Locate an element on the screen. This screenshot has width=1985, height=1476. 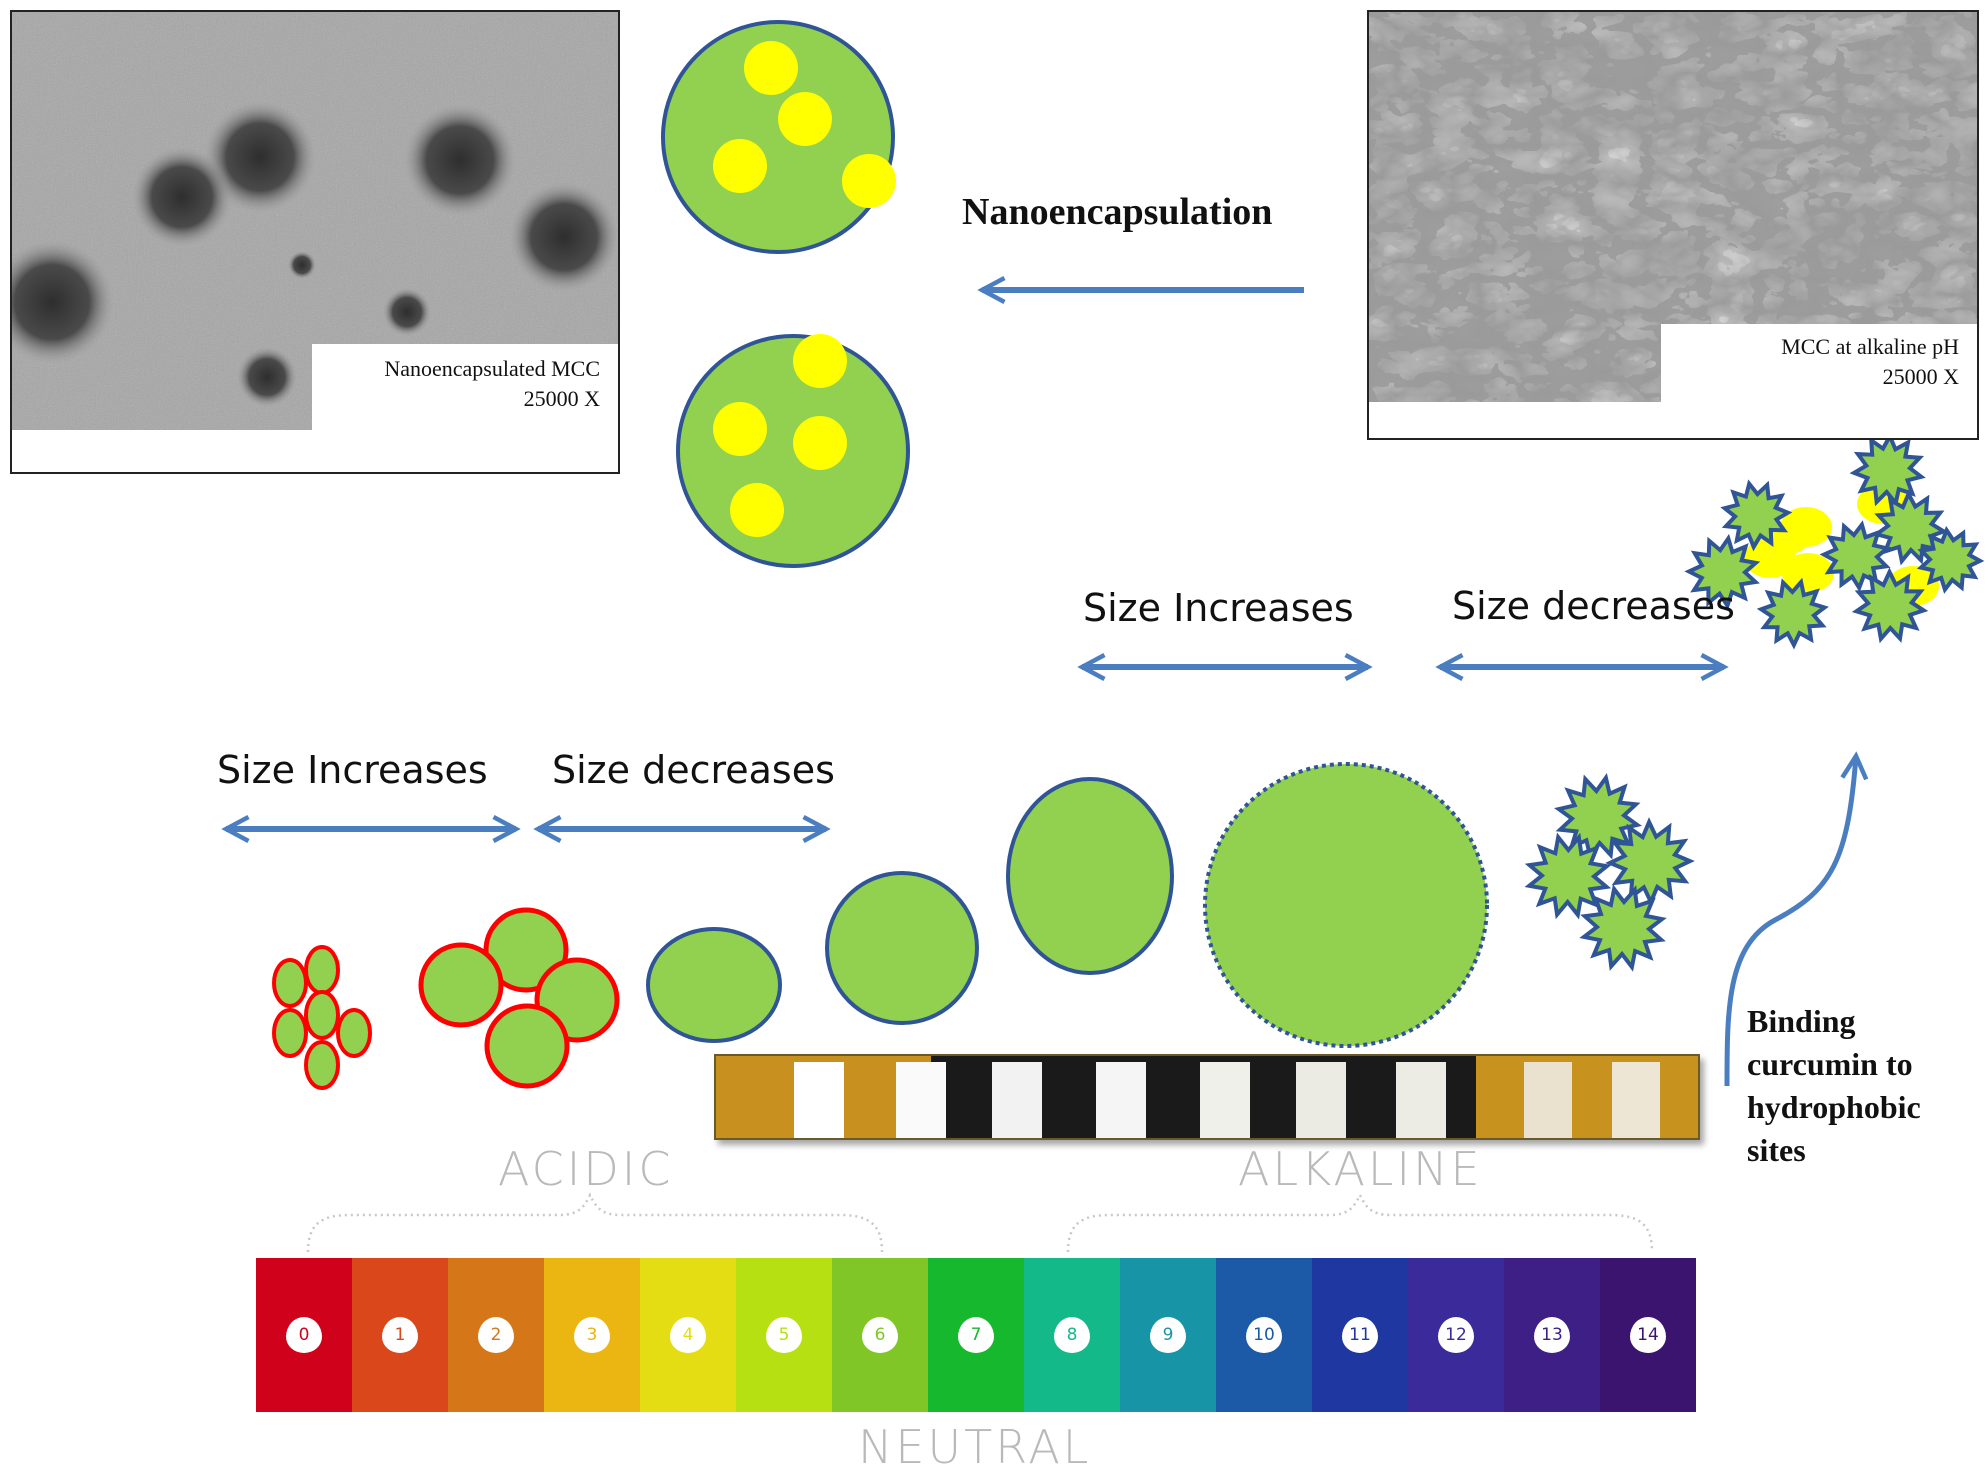
size-increases-acidic-label: Size Increases is located at coordinates (352, 770).